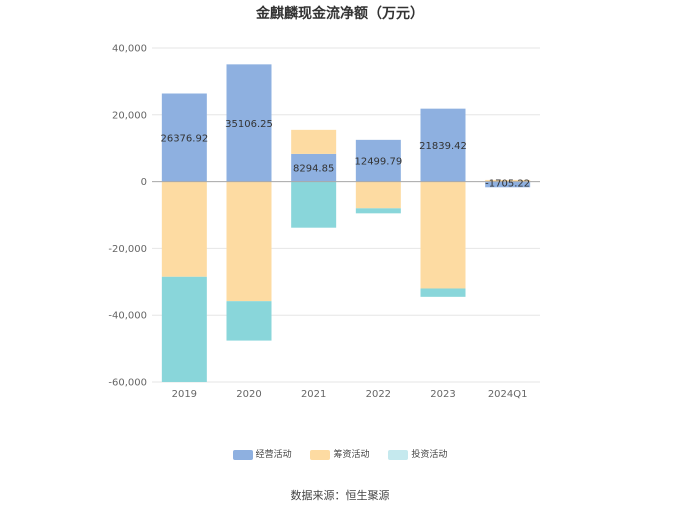 The width and height of the screenshot is (680, 509). Describe the element at coordinates (242, 454) in the screenshot. I see `legend-swatch-operating` at that location.